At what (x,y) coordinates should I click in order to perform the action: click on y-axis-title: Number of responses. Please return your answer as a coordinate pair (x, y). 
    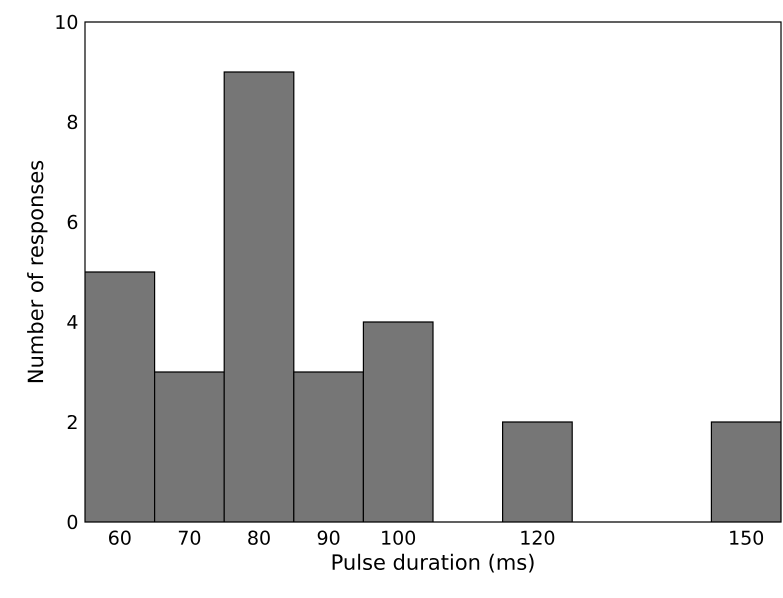
    Looking at the image, I should click on (37, 271).